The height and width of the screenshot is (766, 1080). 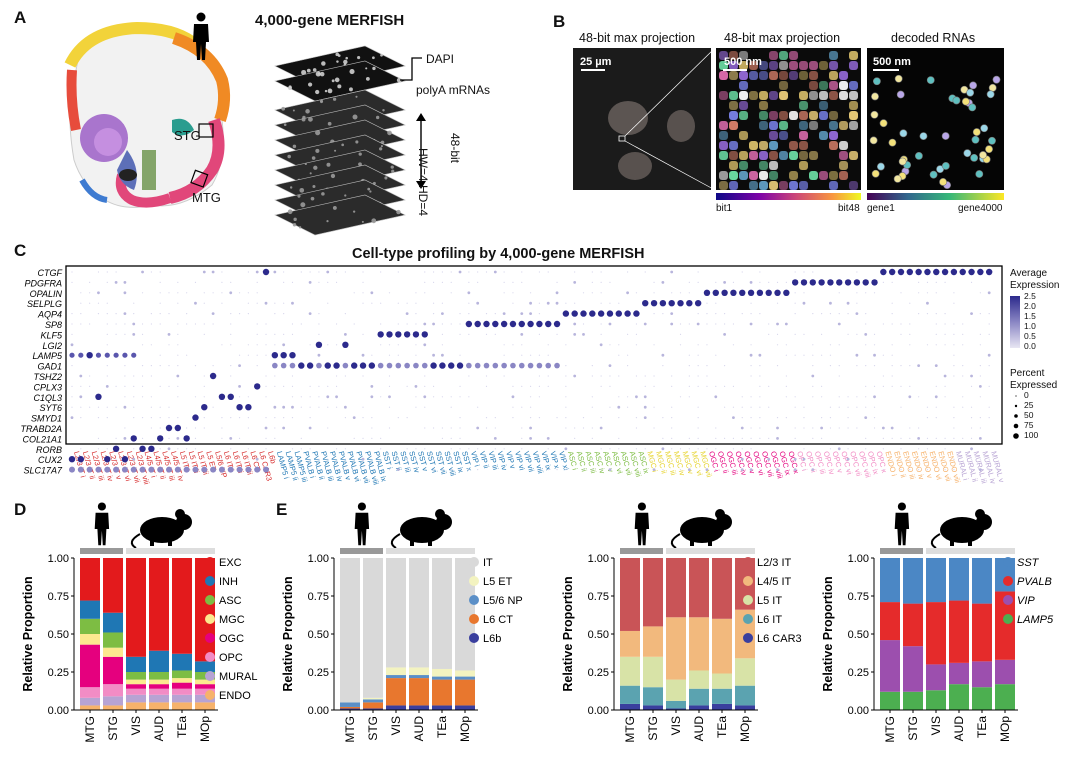 I want to click on gene-label-selplg: SELPLG, so click(x=44, y=304).